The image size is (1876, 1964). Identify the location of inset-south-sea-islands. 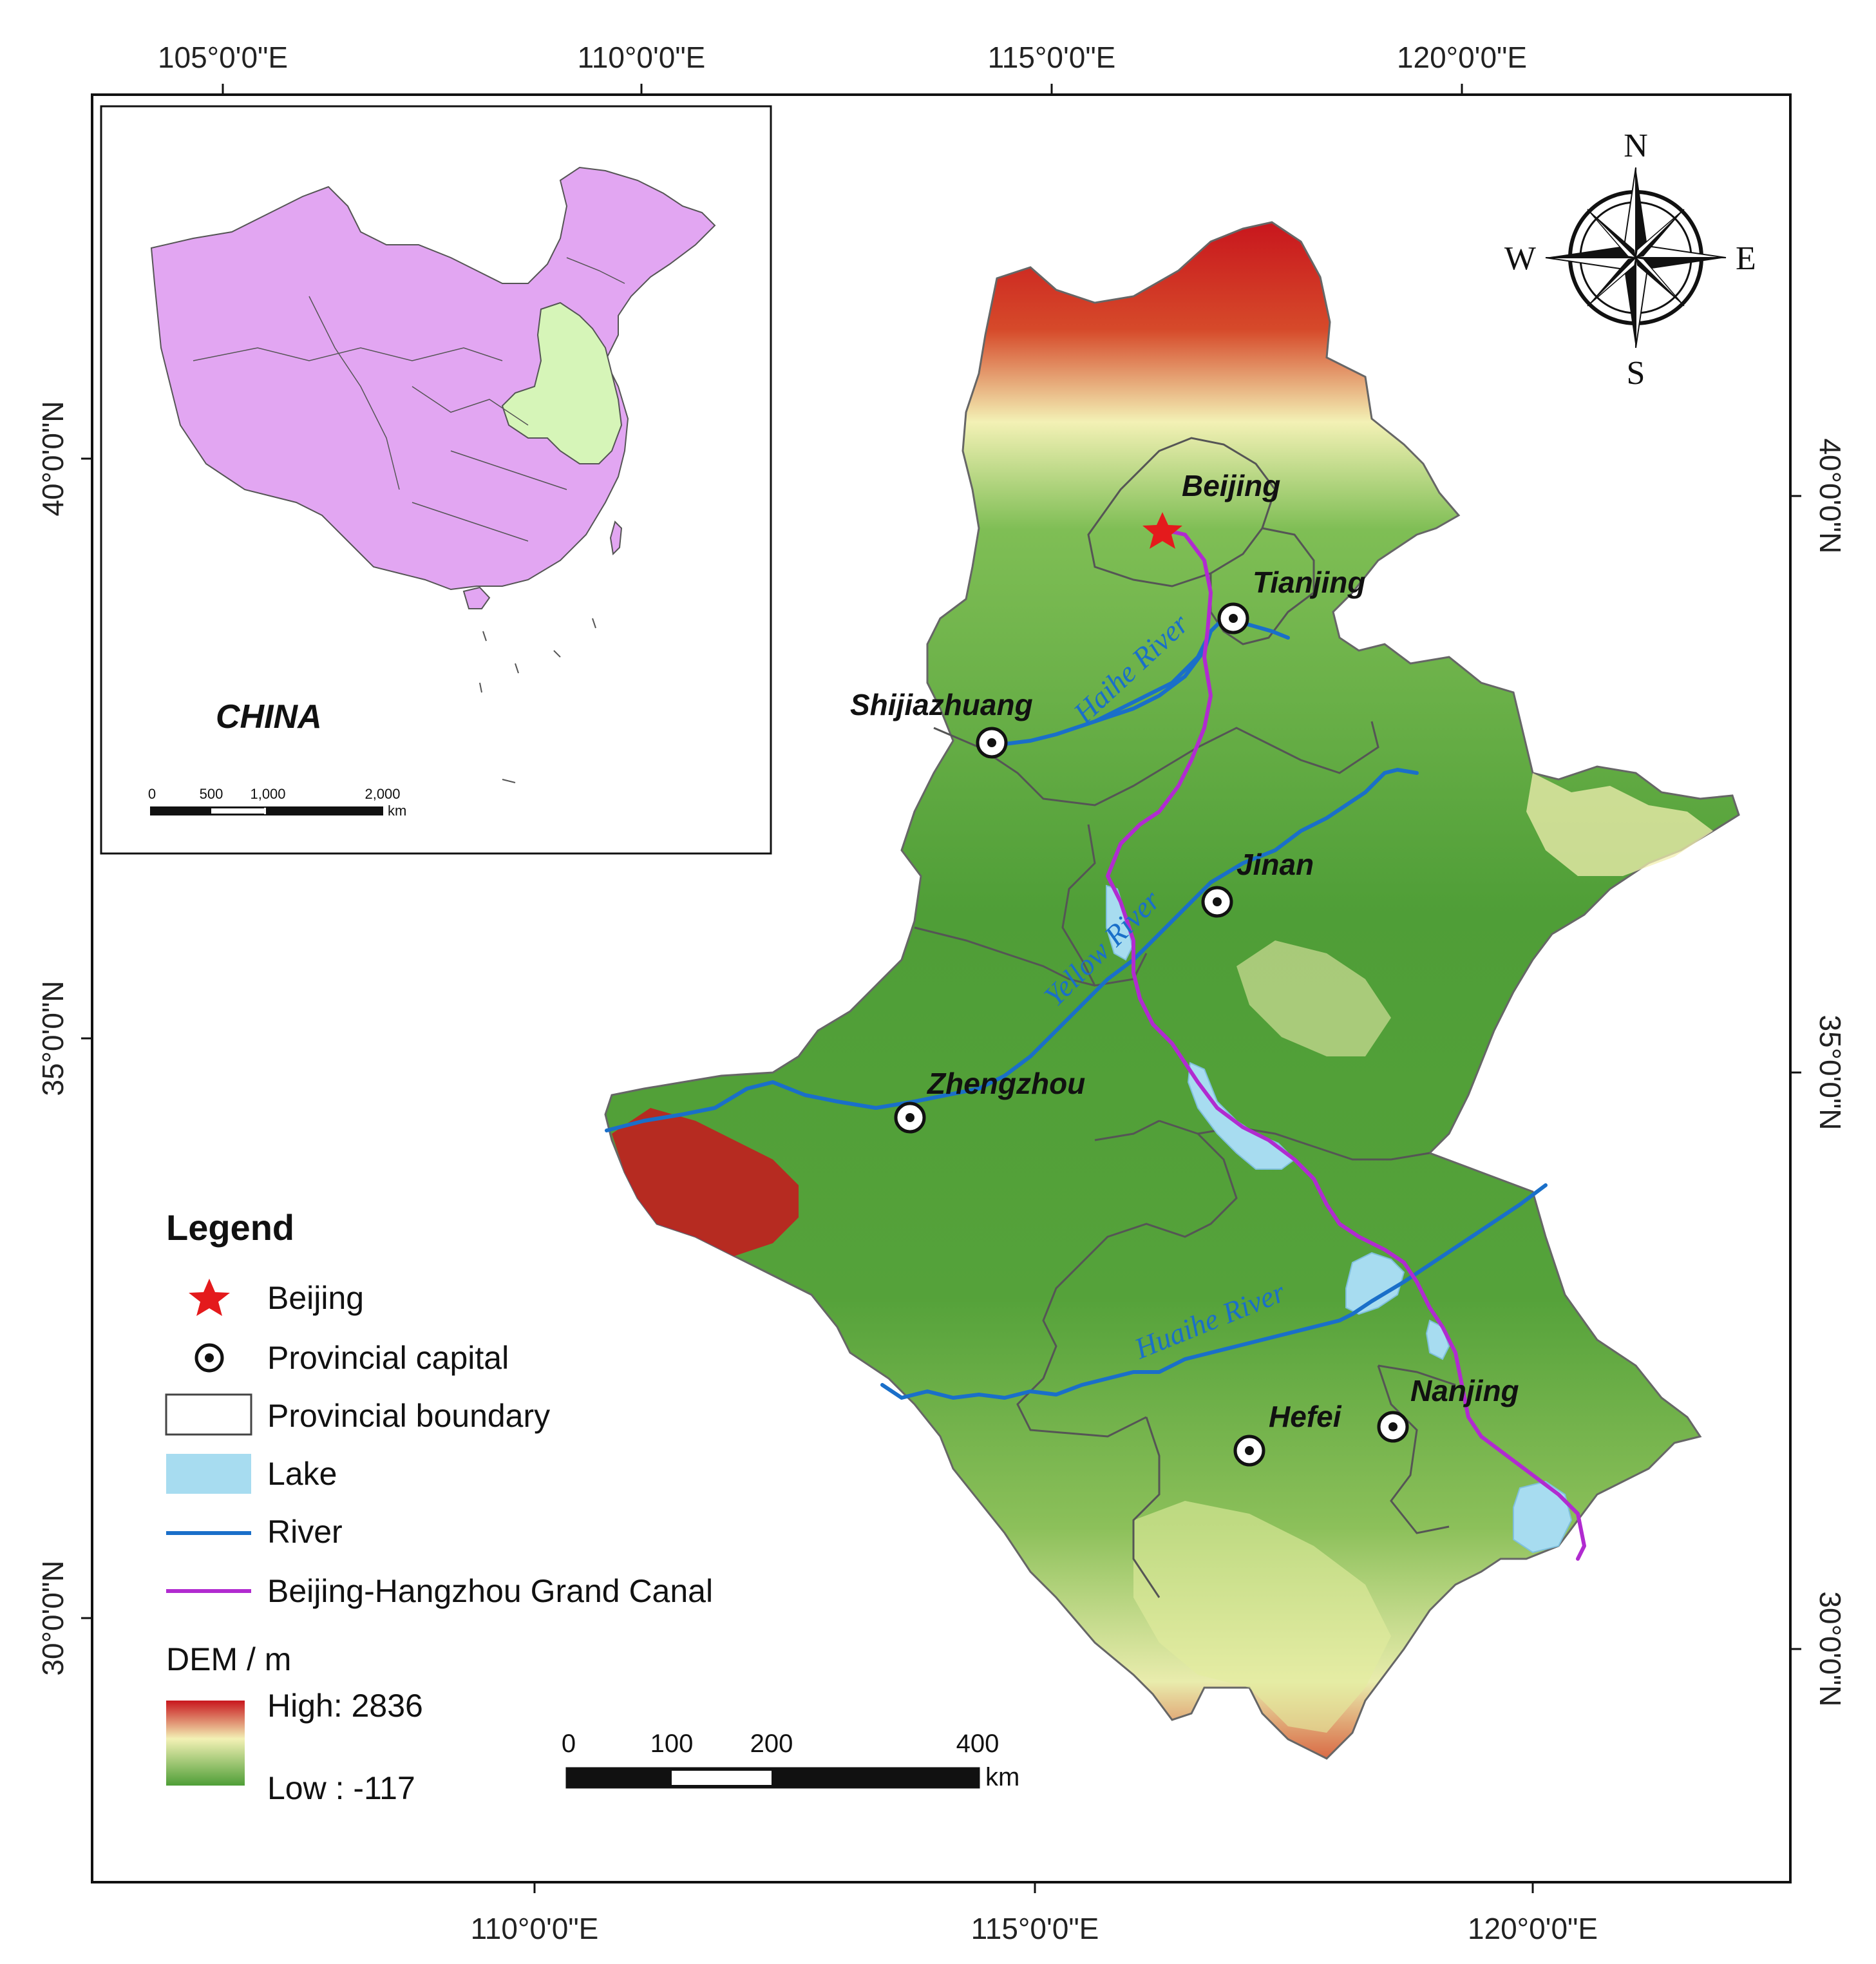
(537, 700).